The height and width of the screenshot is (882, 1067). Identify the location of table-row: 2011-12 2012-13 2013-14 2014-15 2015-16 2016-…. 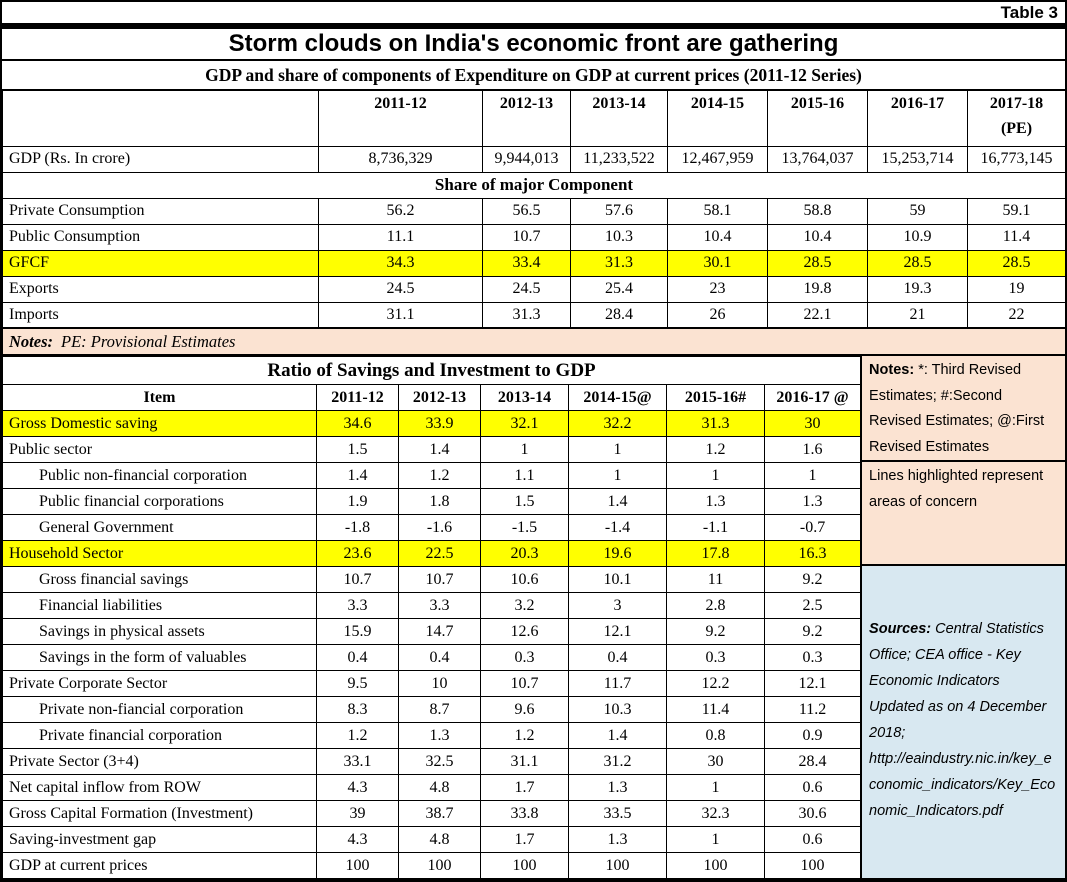
(533, 118).